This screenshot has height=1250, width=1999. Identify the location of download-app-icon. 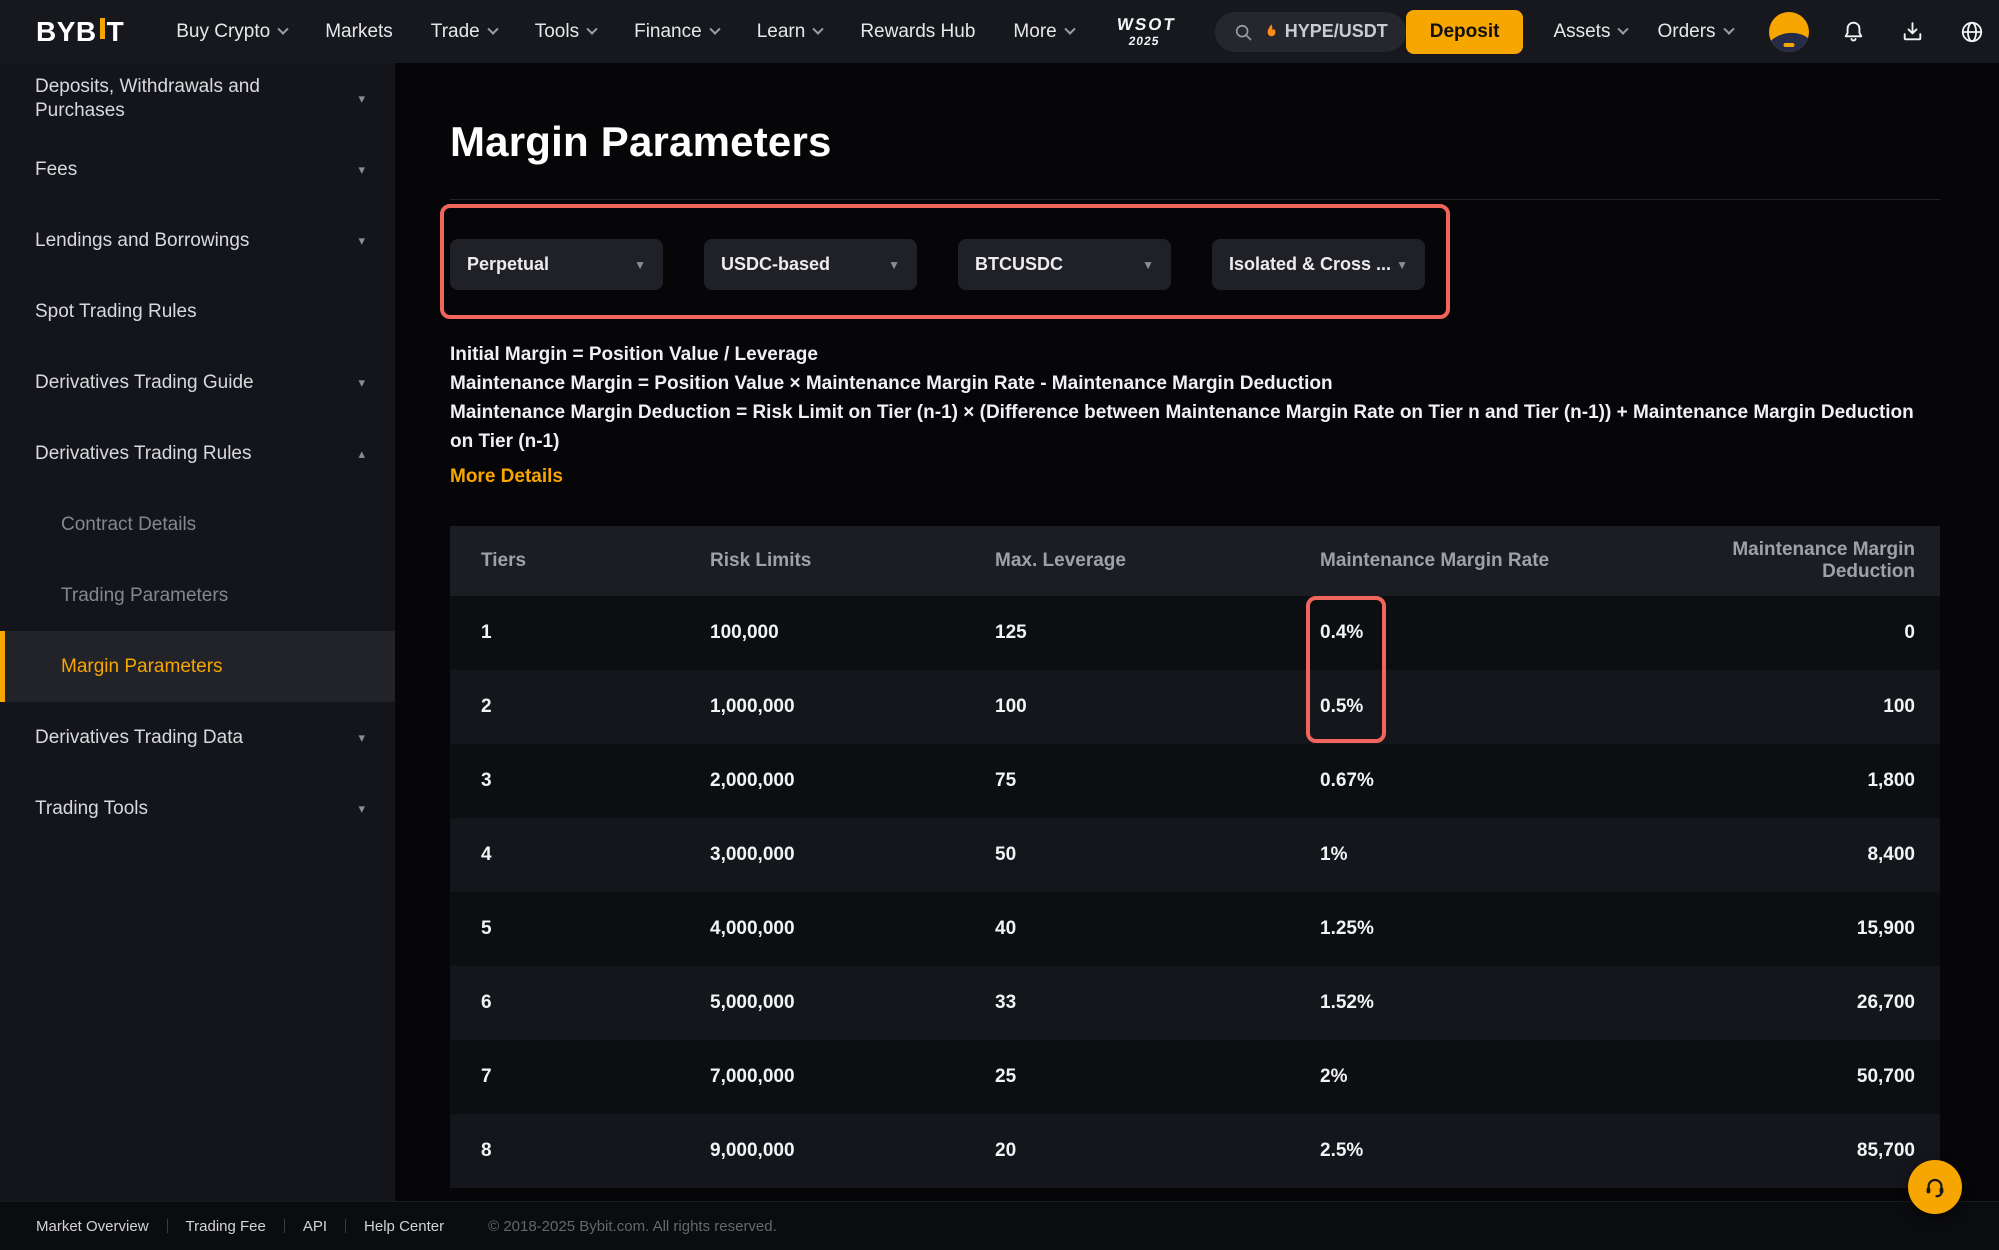
(1912, 31).